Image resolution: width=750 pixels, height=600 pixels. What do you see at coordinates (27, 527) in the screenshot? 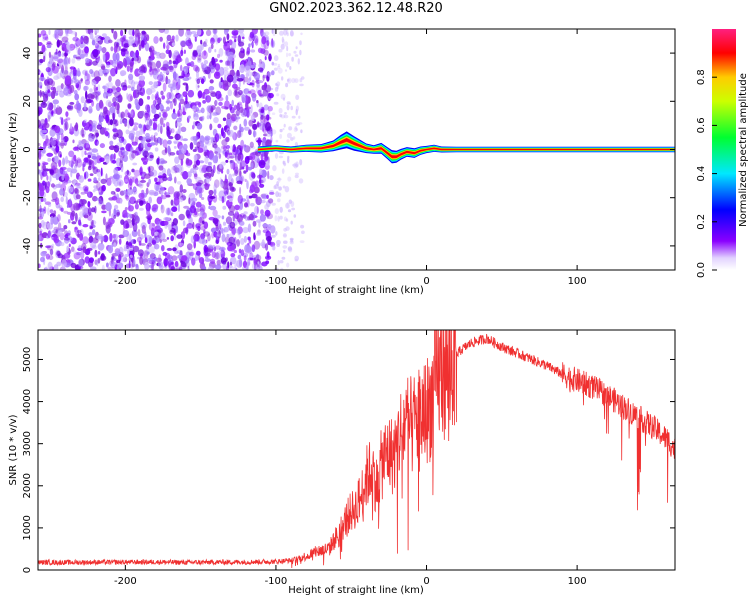
I see `y-tick-label: 1000` at bounding box center [27, 527].